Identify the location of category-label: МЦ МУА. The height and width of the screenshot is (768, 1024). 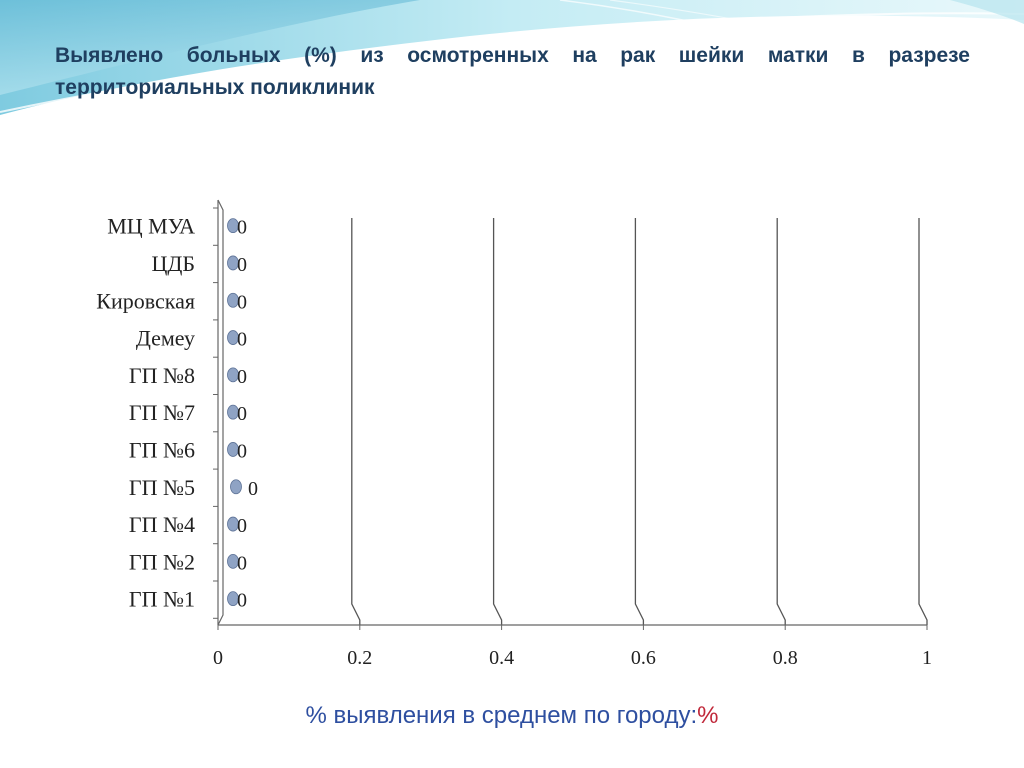
(151, 226).